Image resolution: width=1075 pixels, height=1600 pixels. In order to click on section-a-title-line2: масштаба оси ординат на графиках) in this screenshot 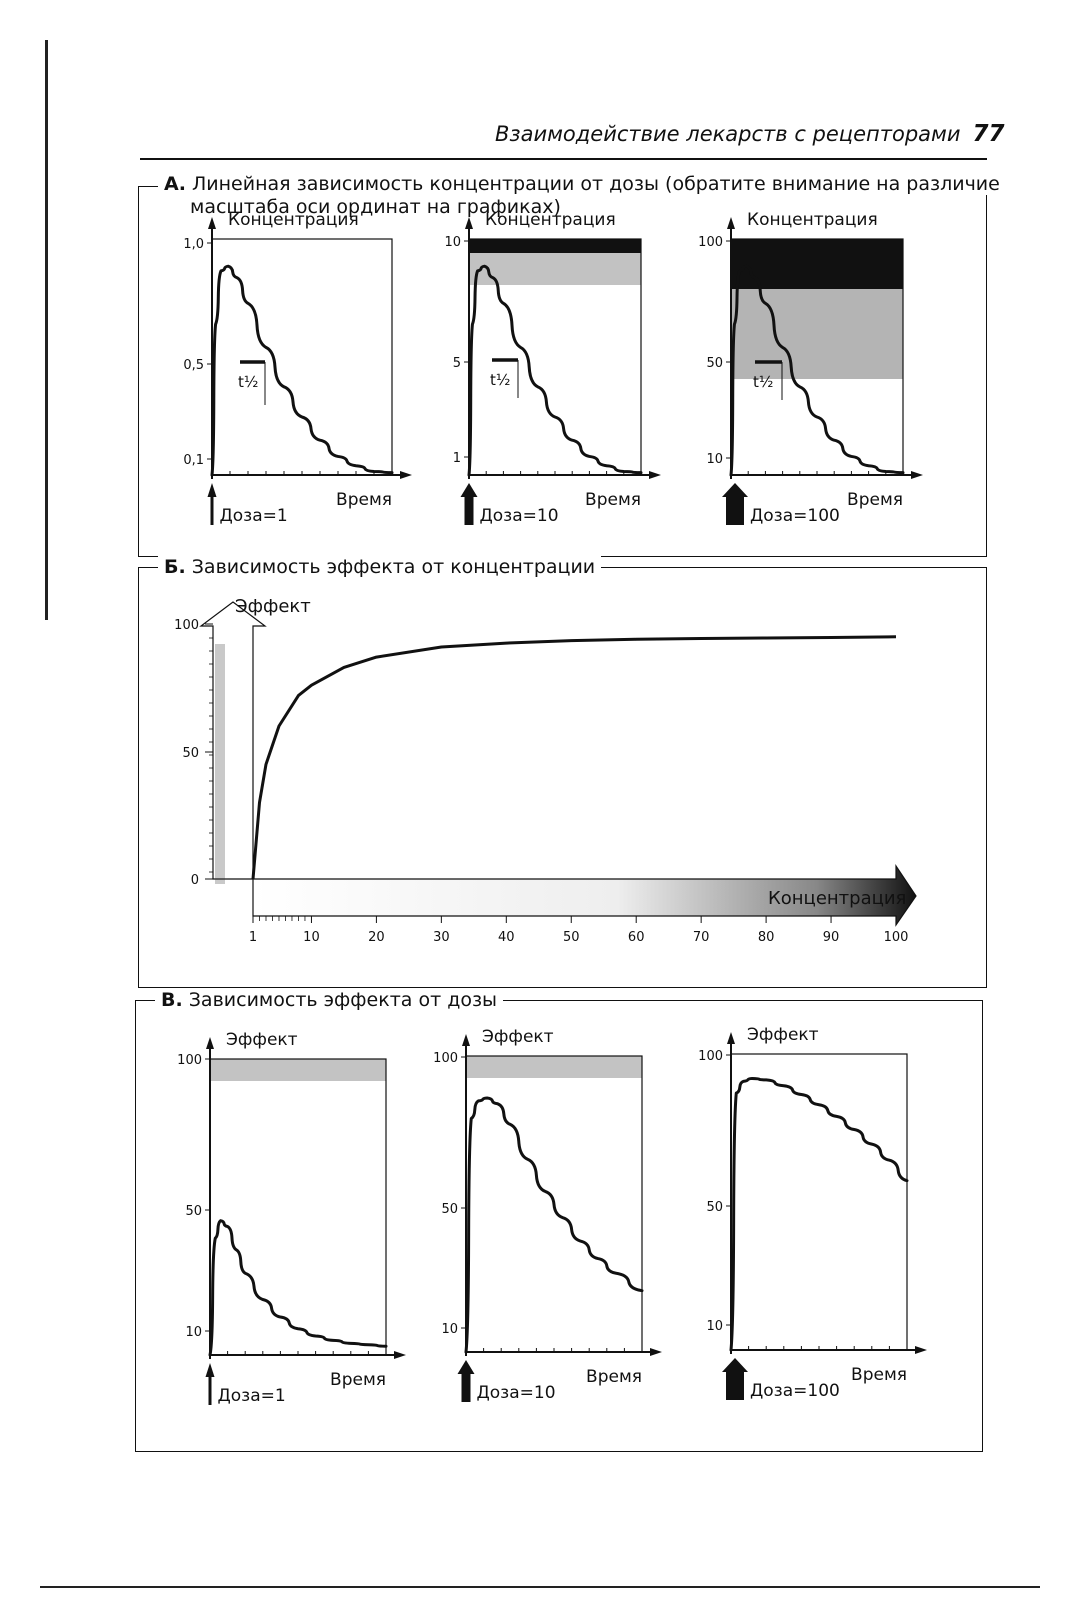, I will do `click(375, 207)`.